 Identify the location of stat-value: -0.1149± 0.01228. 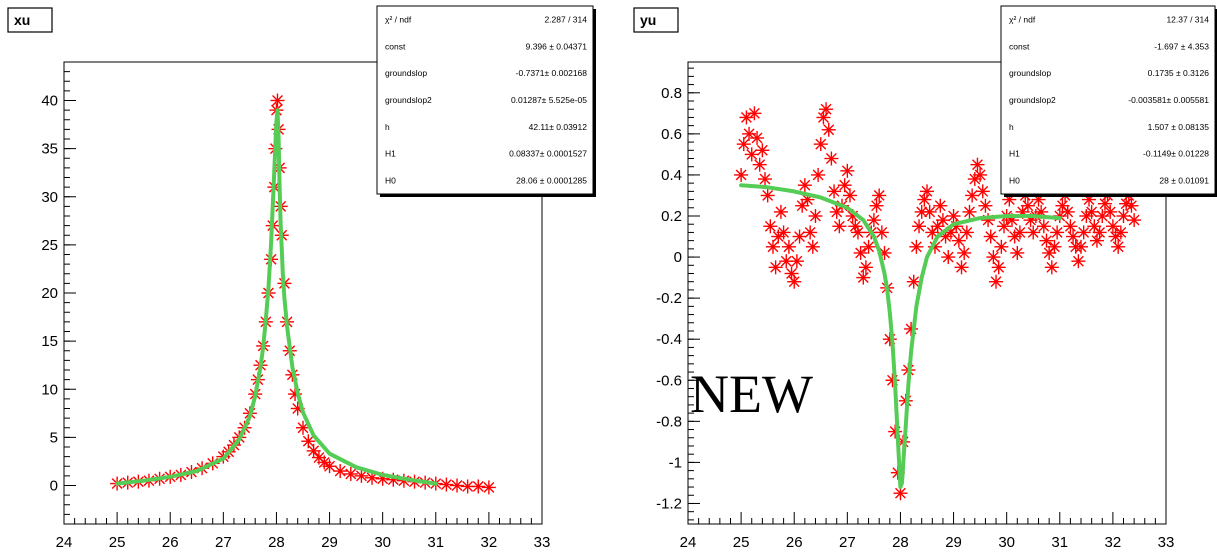
(1176, 154).